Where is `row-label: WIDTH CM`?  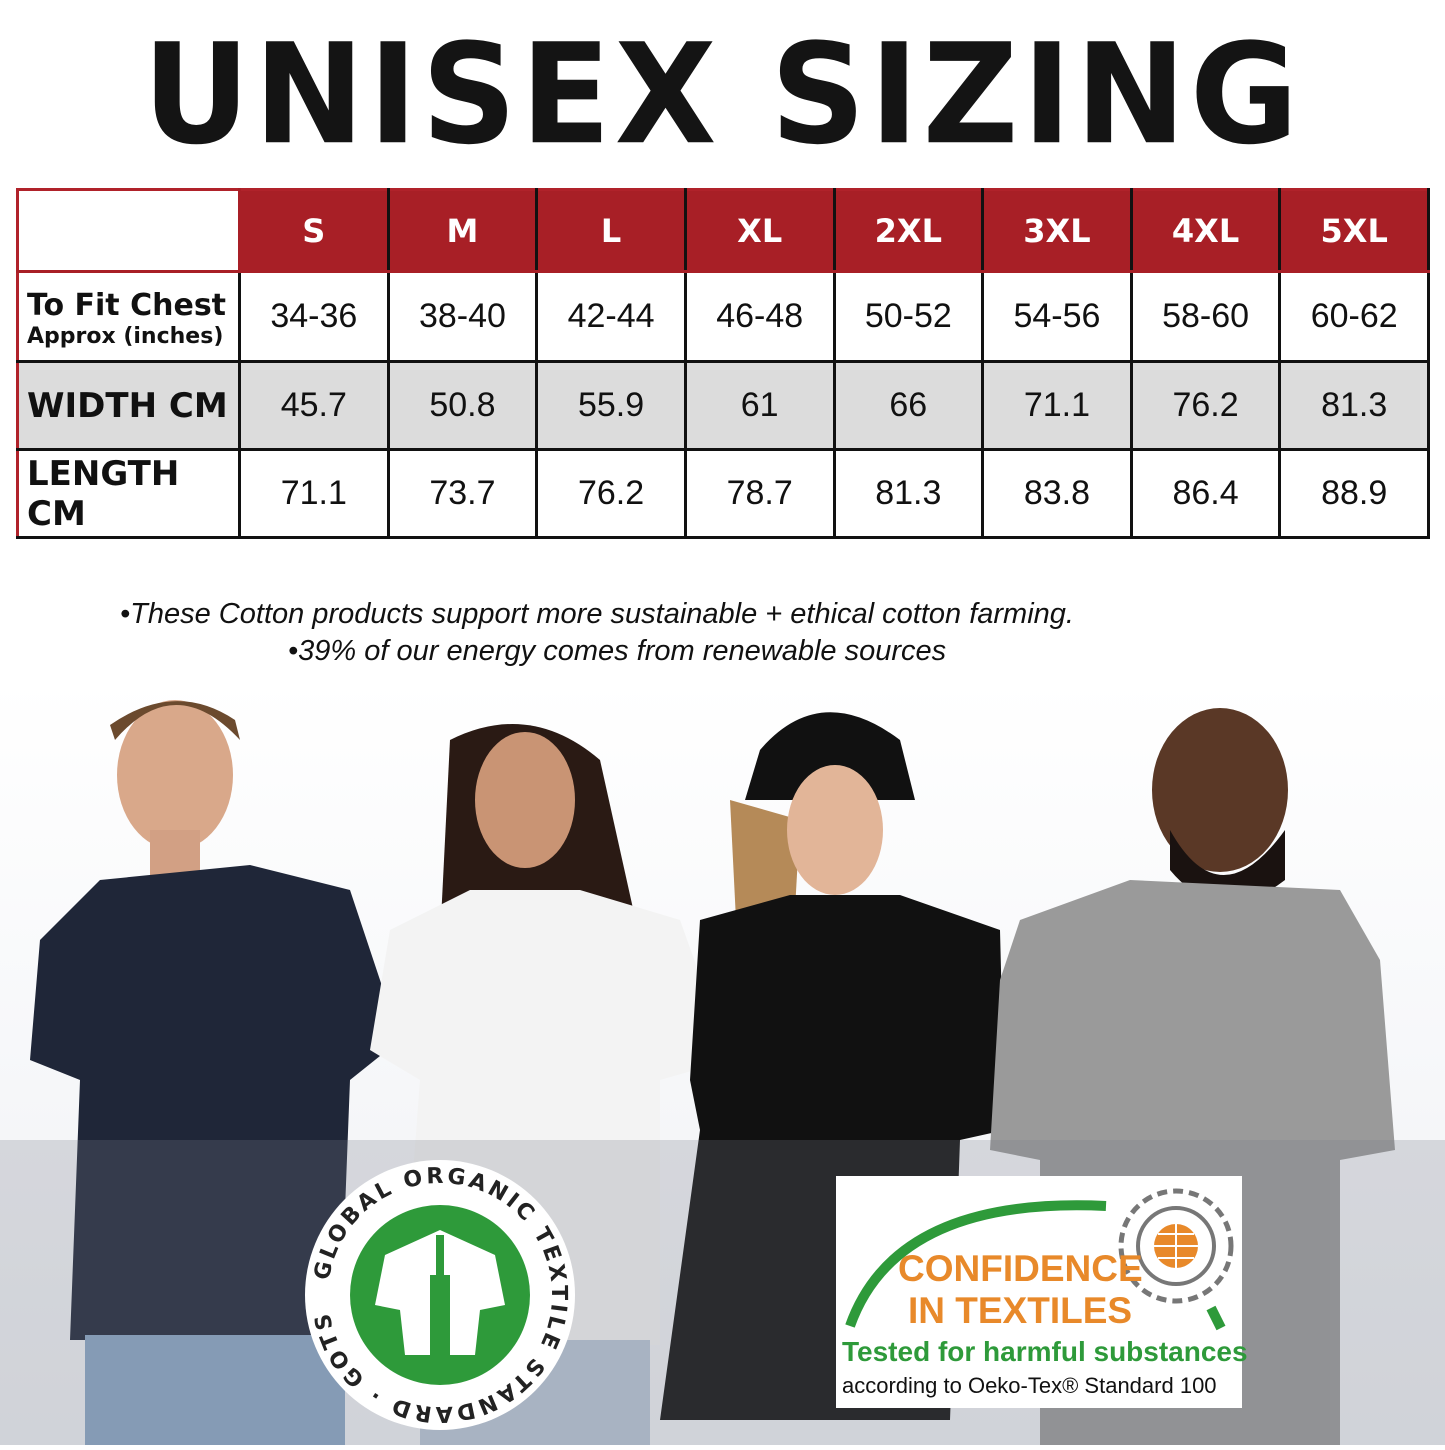 row-label: WIDTH CM is located at coordinates (129, 405).